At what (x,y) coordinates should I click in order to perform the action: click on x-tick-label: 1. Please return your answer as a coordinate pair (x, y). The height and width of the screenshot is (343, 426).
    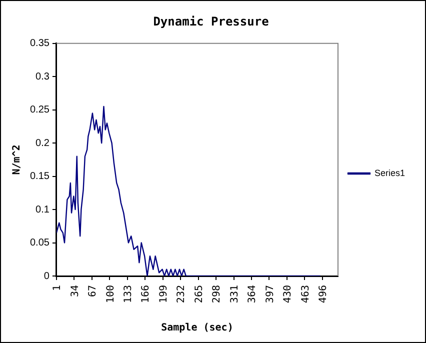
    Looking at the image, I should click on (58, 288).